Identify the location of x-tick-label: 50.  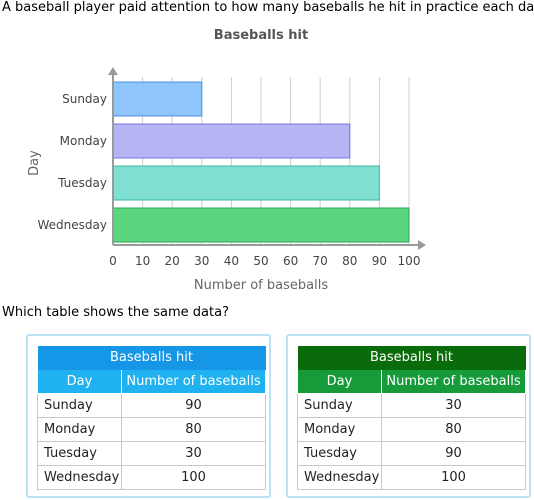
(260, 261).